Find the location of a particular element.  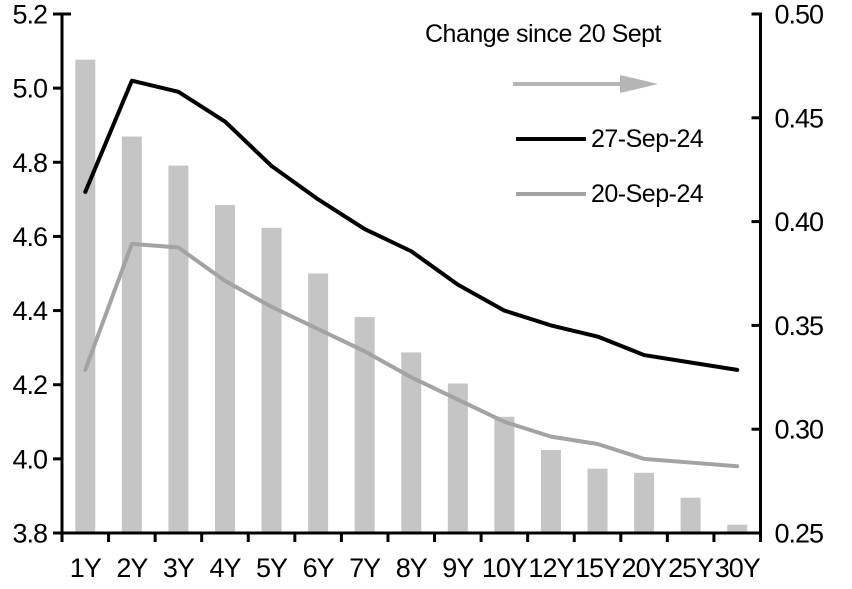

right-axis-tick-label: 0.35 is located at coordinates (799, 326).